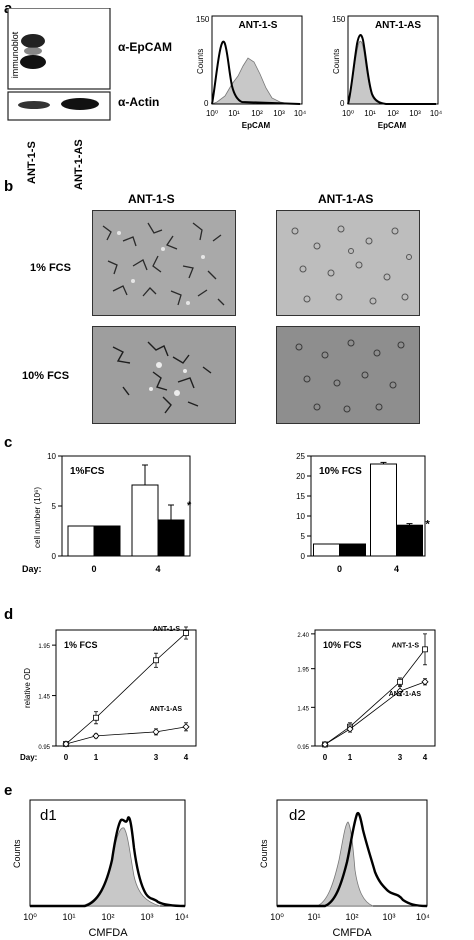 The width and height of the screenshot is (474, 940). Describe the element at coordinates (87, 471) in the screenshot. I see `chart-title: 1%FCS` at that location.